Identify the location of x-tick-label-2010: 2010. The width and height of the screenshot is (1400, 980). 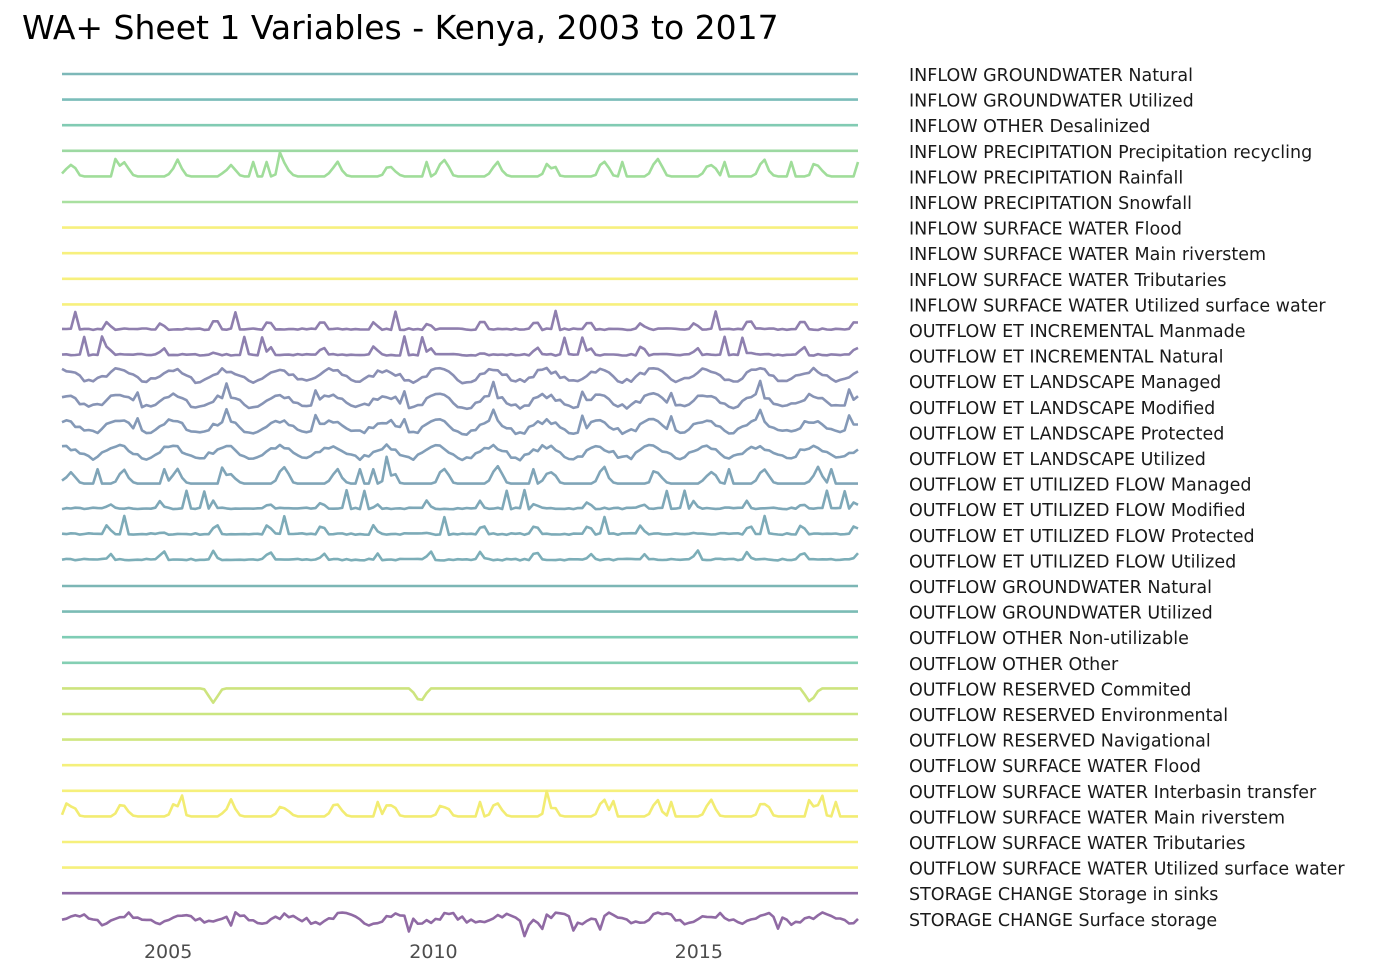
(433, 952).